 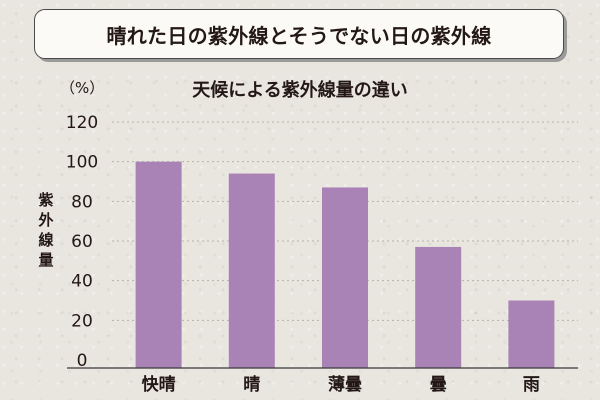 What do you see at coordinates (82, 123) in the screenshot?
I see `y-tick-label: 120` at bounding box center [82, 123].